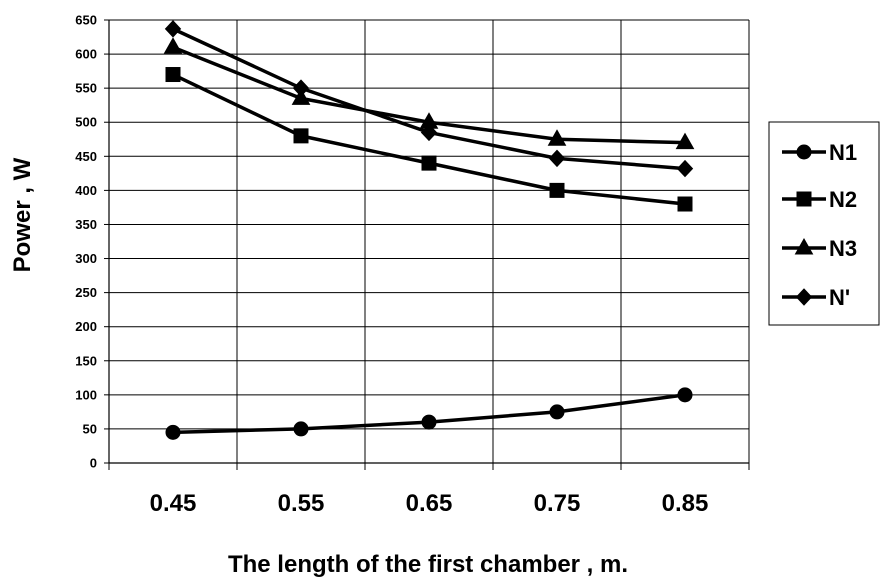  I want to click on series-n2, so click(429, 139).